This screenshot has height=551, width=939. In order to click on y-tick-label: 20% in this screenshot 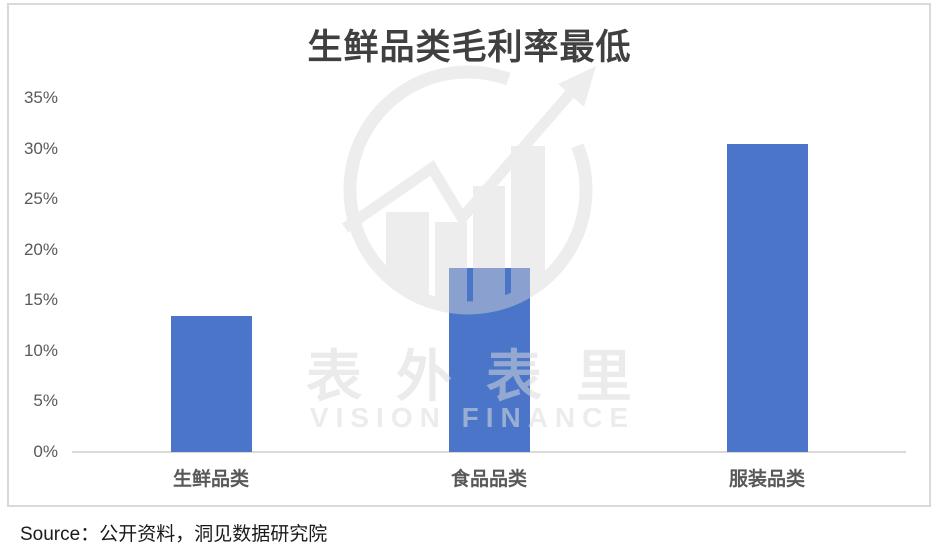, I will do `click(40, 249)`.